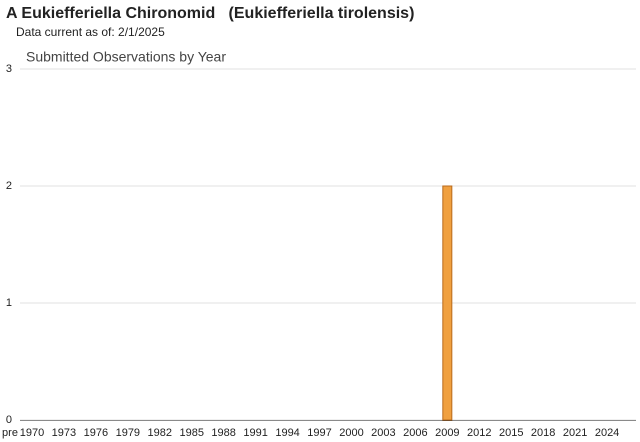  I want to click on y-tick-label: 0, so click(9, 420).